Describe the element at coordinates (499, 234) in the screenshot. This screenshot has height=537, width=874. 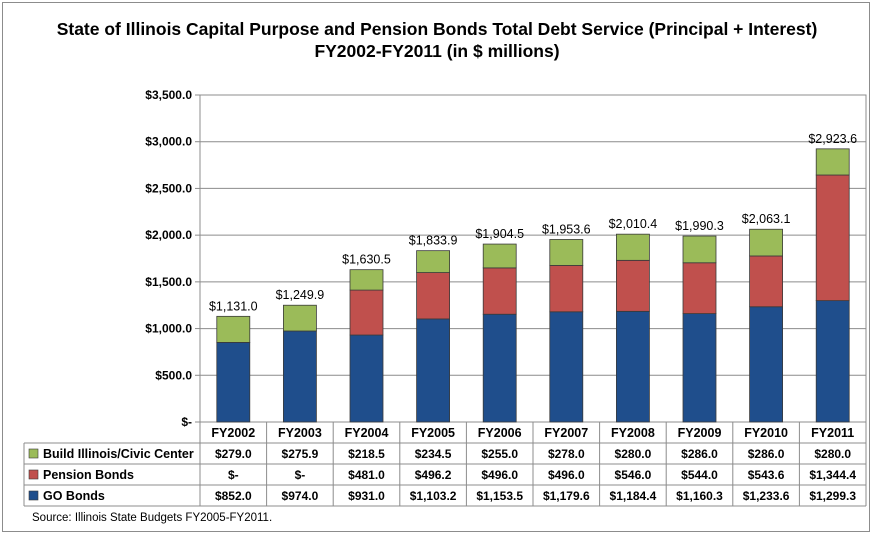
I see `total-label: $1,904.5` at that location.